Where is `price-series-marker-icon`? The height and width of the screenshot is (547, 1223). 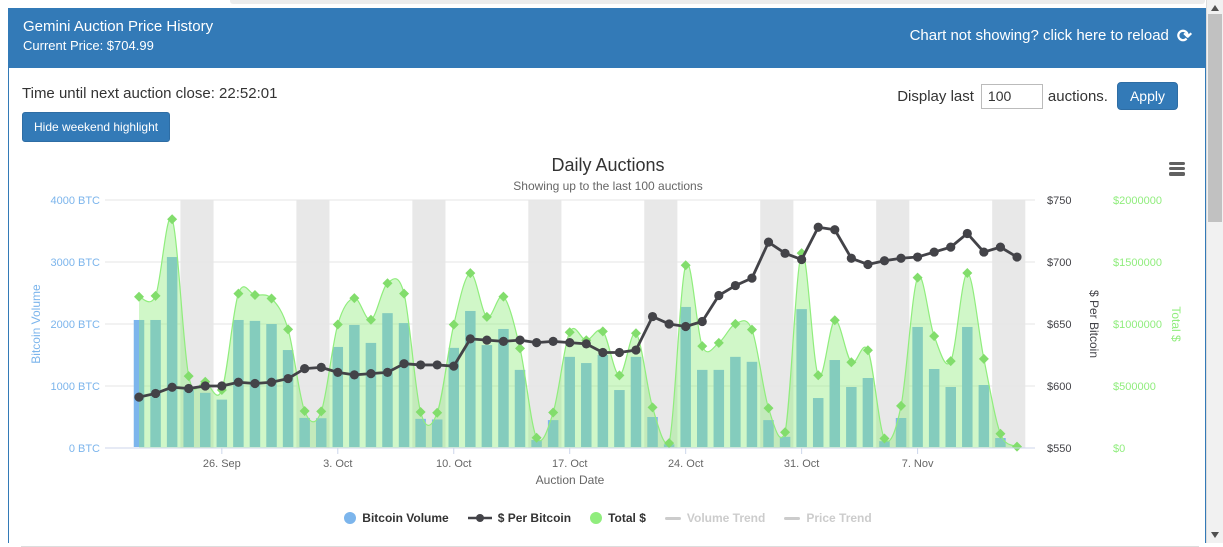 price-series-marker-icon is located at coordinates (479, 518).